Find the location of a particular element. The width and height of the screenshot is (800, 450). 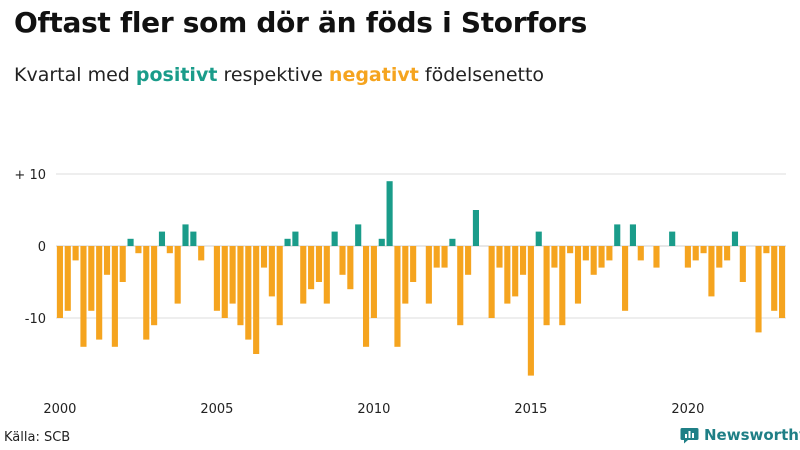

x-tick-label: 2010 is located at coordinates (373, 409).